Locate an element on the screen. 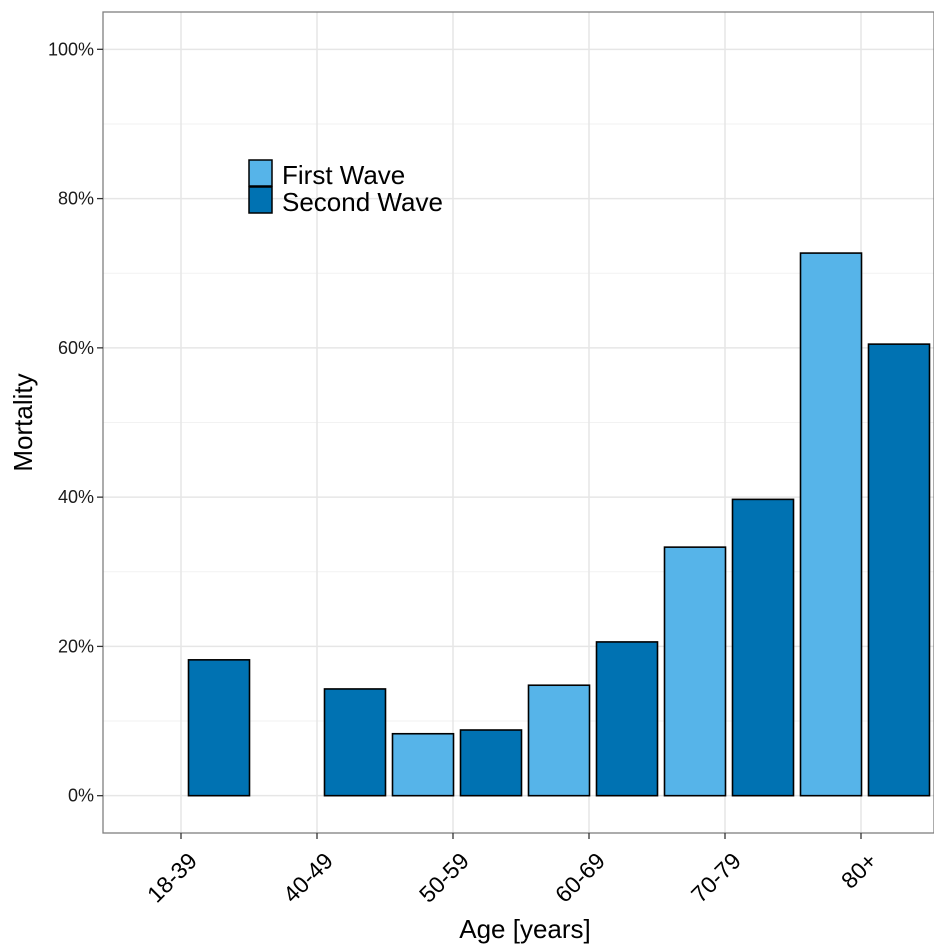 Image resolution: width=934 pixels, height=947 pixels. y-tick-label: 0% is located at coordinates (81, 796).